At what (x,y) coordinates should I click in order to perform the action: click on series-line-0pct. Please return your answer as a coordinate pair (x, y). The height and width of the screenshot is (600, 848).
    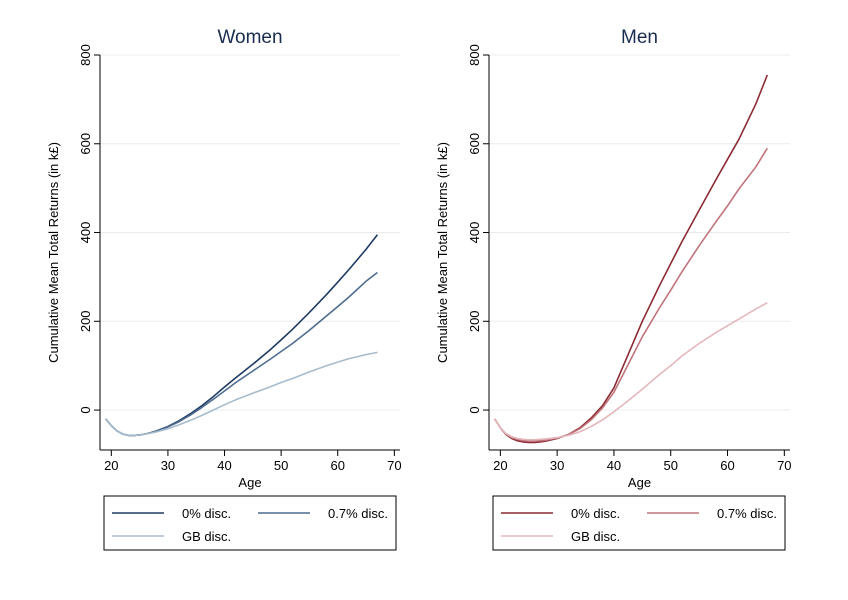
    Looking at the image, I should click on (242, 335).